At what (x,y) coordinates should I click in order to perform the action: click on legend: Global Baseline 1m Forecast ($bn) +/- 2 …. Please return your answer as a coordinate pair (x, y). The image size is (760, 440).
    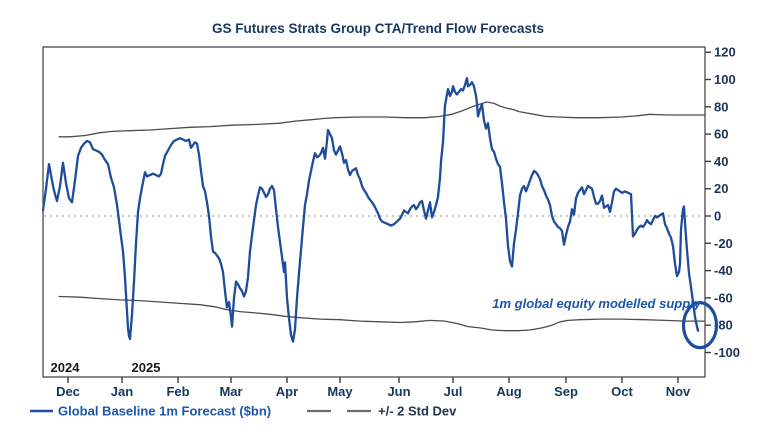
    Looking at the image, I should click on (243, 411).